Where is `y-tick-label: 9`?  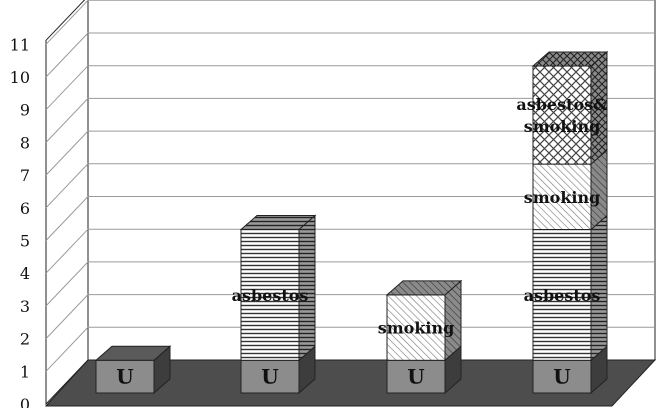 y-tick-label: 9 is located at coordinates (25, 110).